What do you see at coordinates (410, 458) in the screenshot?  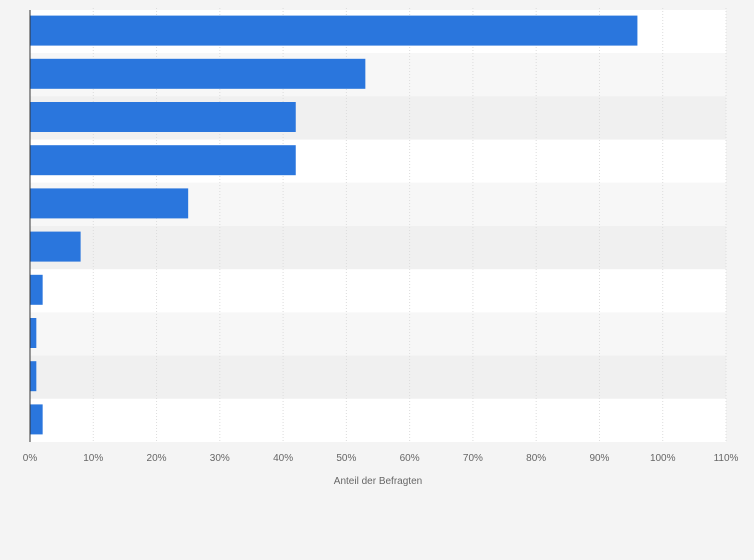 I see `x-tick-label: 60%` at bounding box center [410, 458].